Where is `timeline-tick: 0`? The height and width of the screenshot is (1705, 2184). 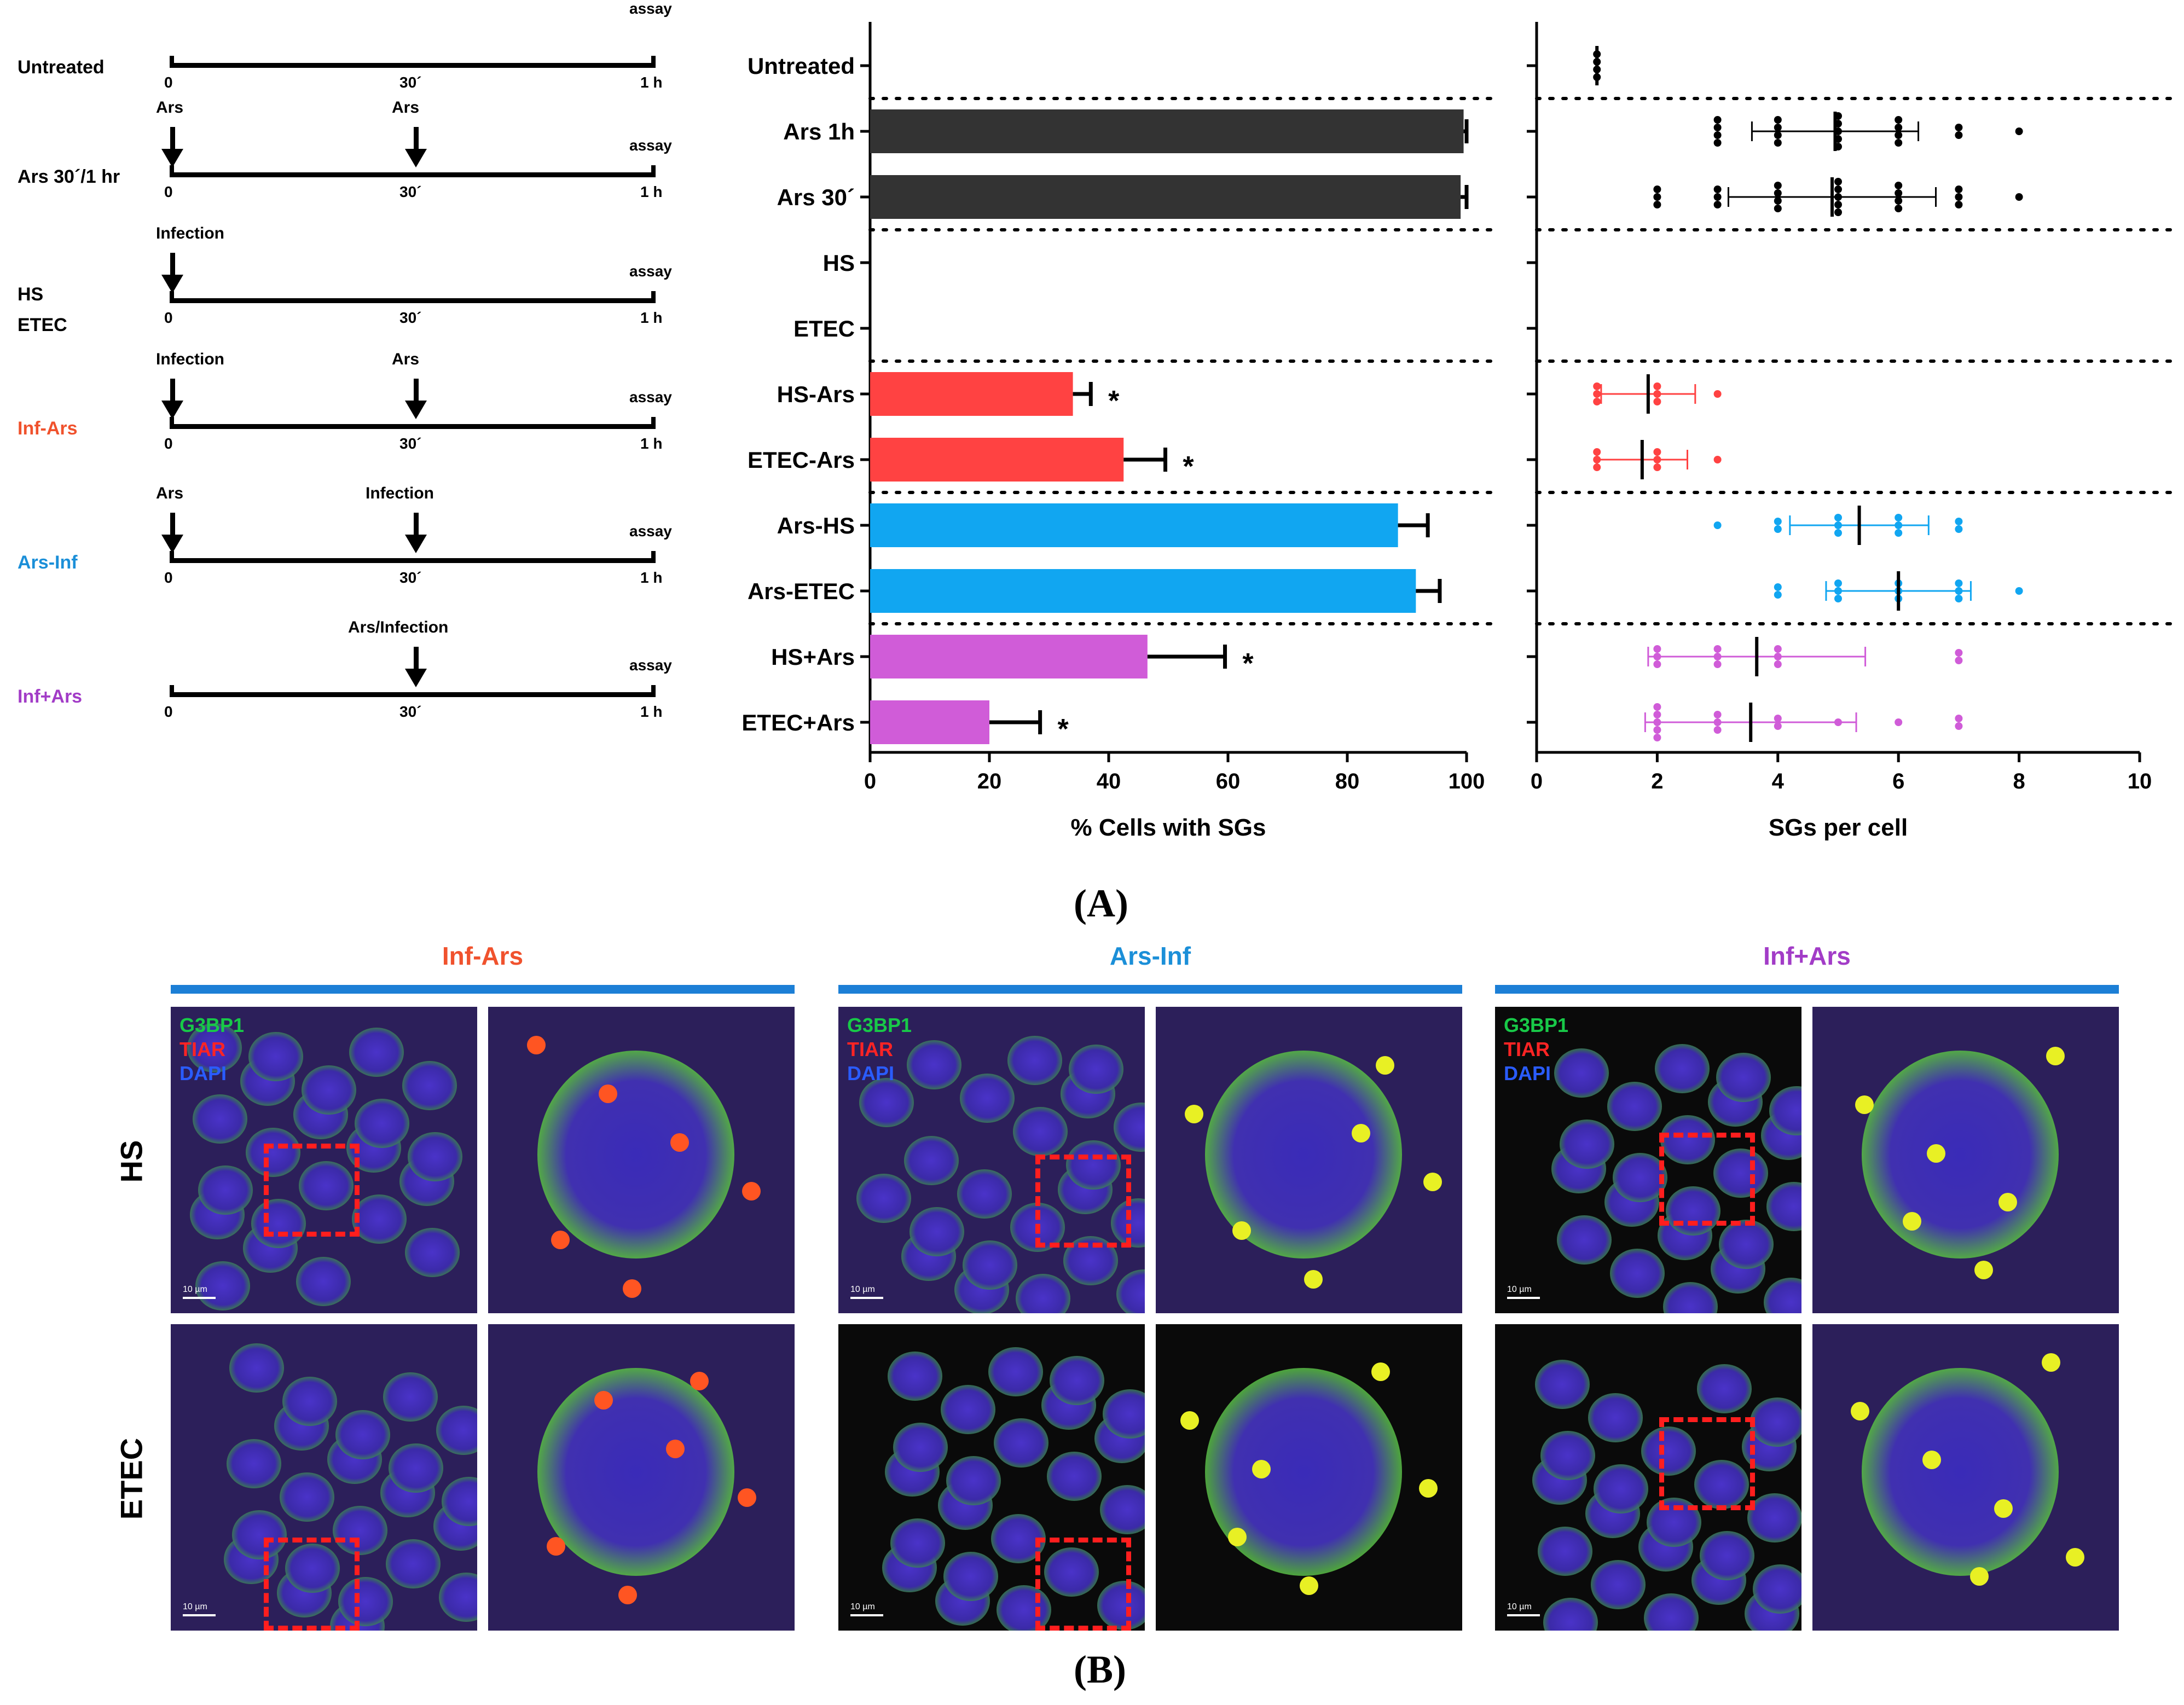 timeline-tick: 0 is located at coordinates (168, 711).